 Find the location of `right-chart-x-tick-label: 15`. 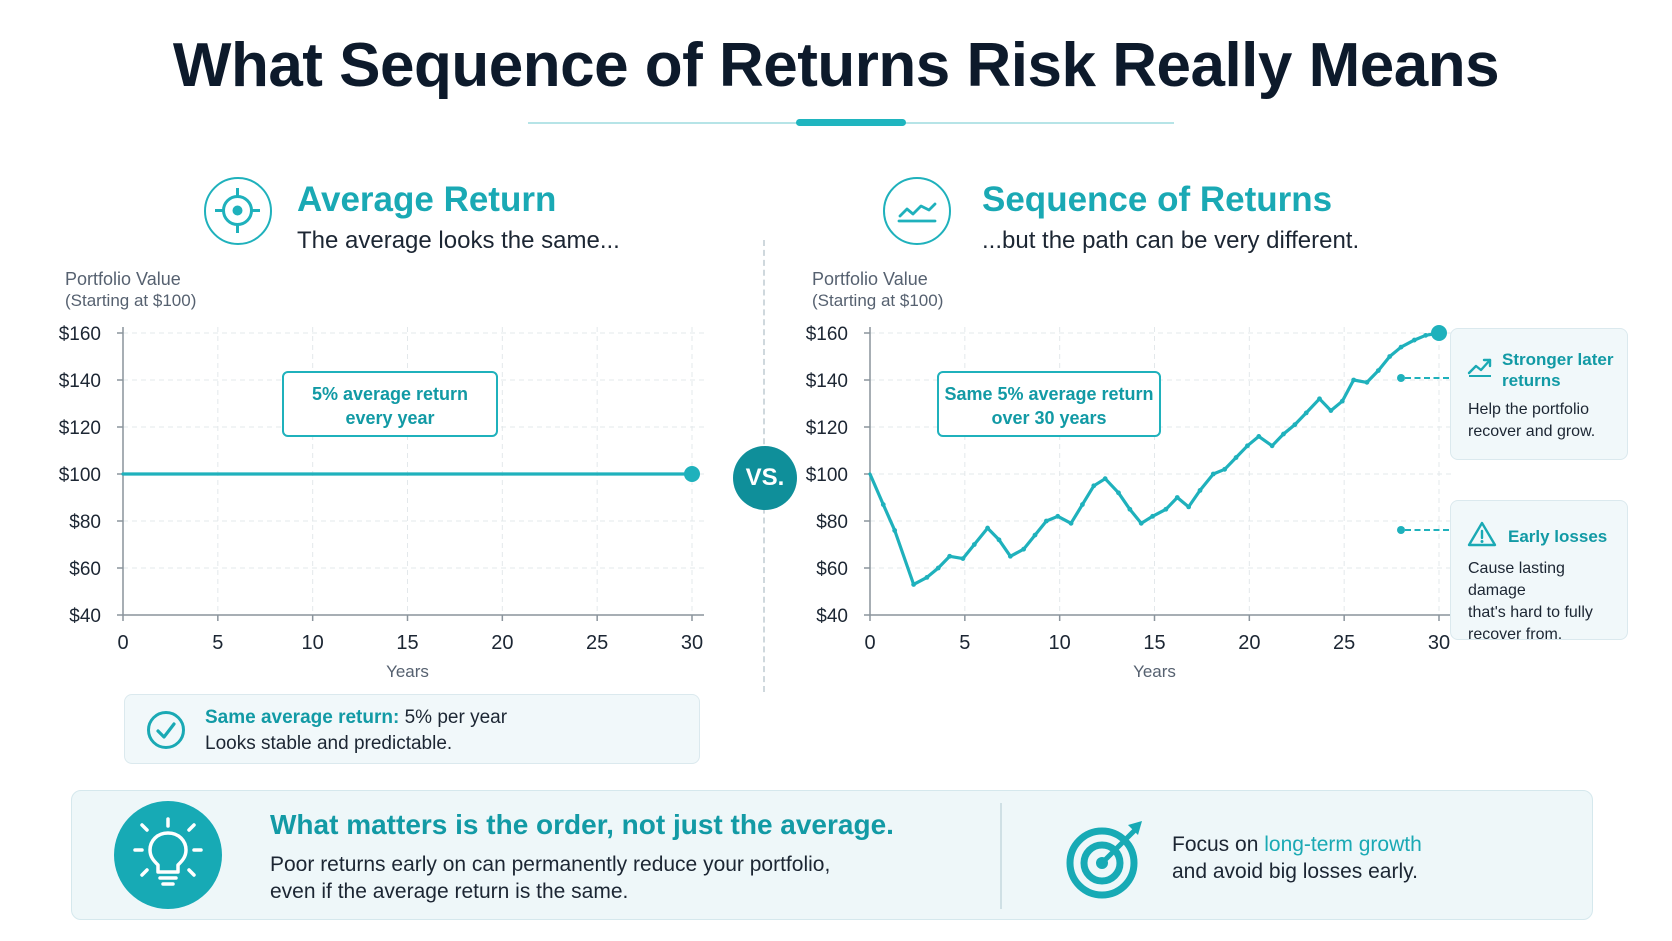

right-chart-x-tick-label: 15 is located at coordinates (1154, 643).